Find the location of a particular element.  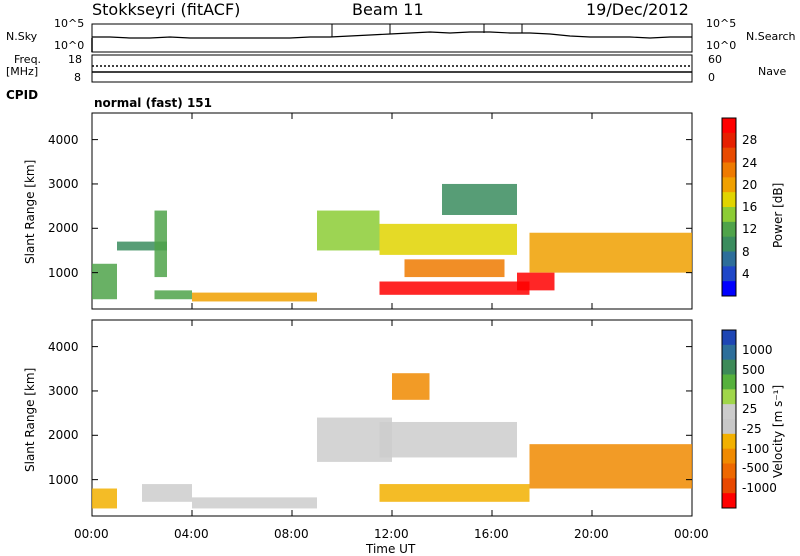

sky-noise-label: N.Sky is located at coordinates (22, 36).